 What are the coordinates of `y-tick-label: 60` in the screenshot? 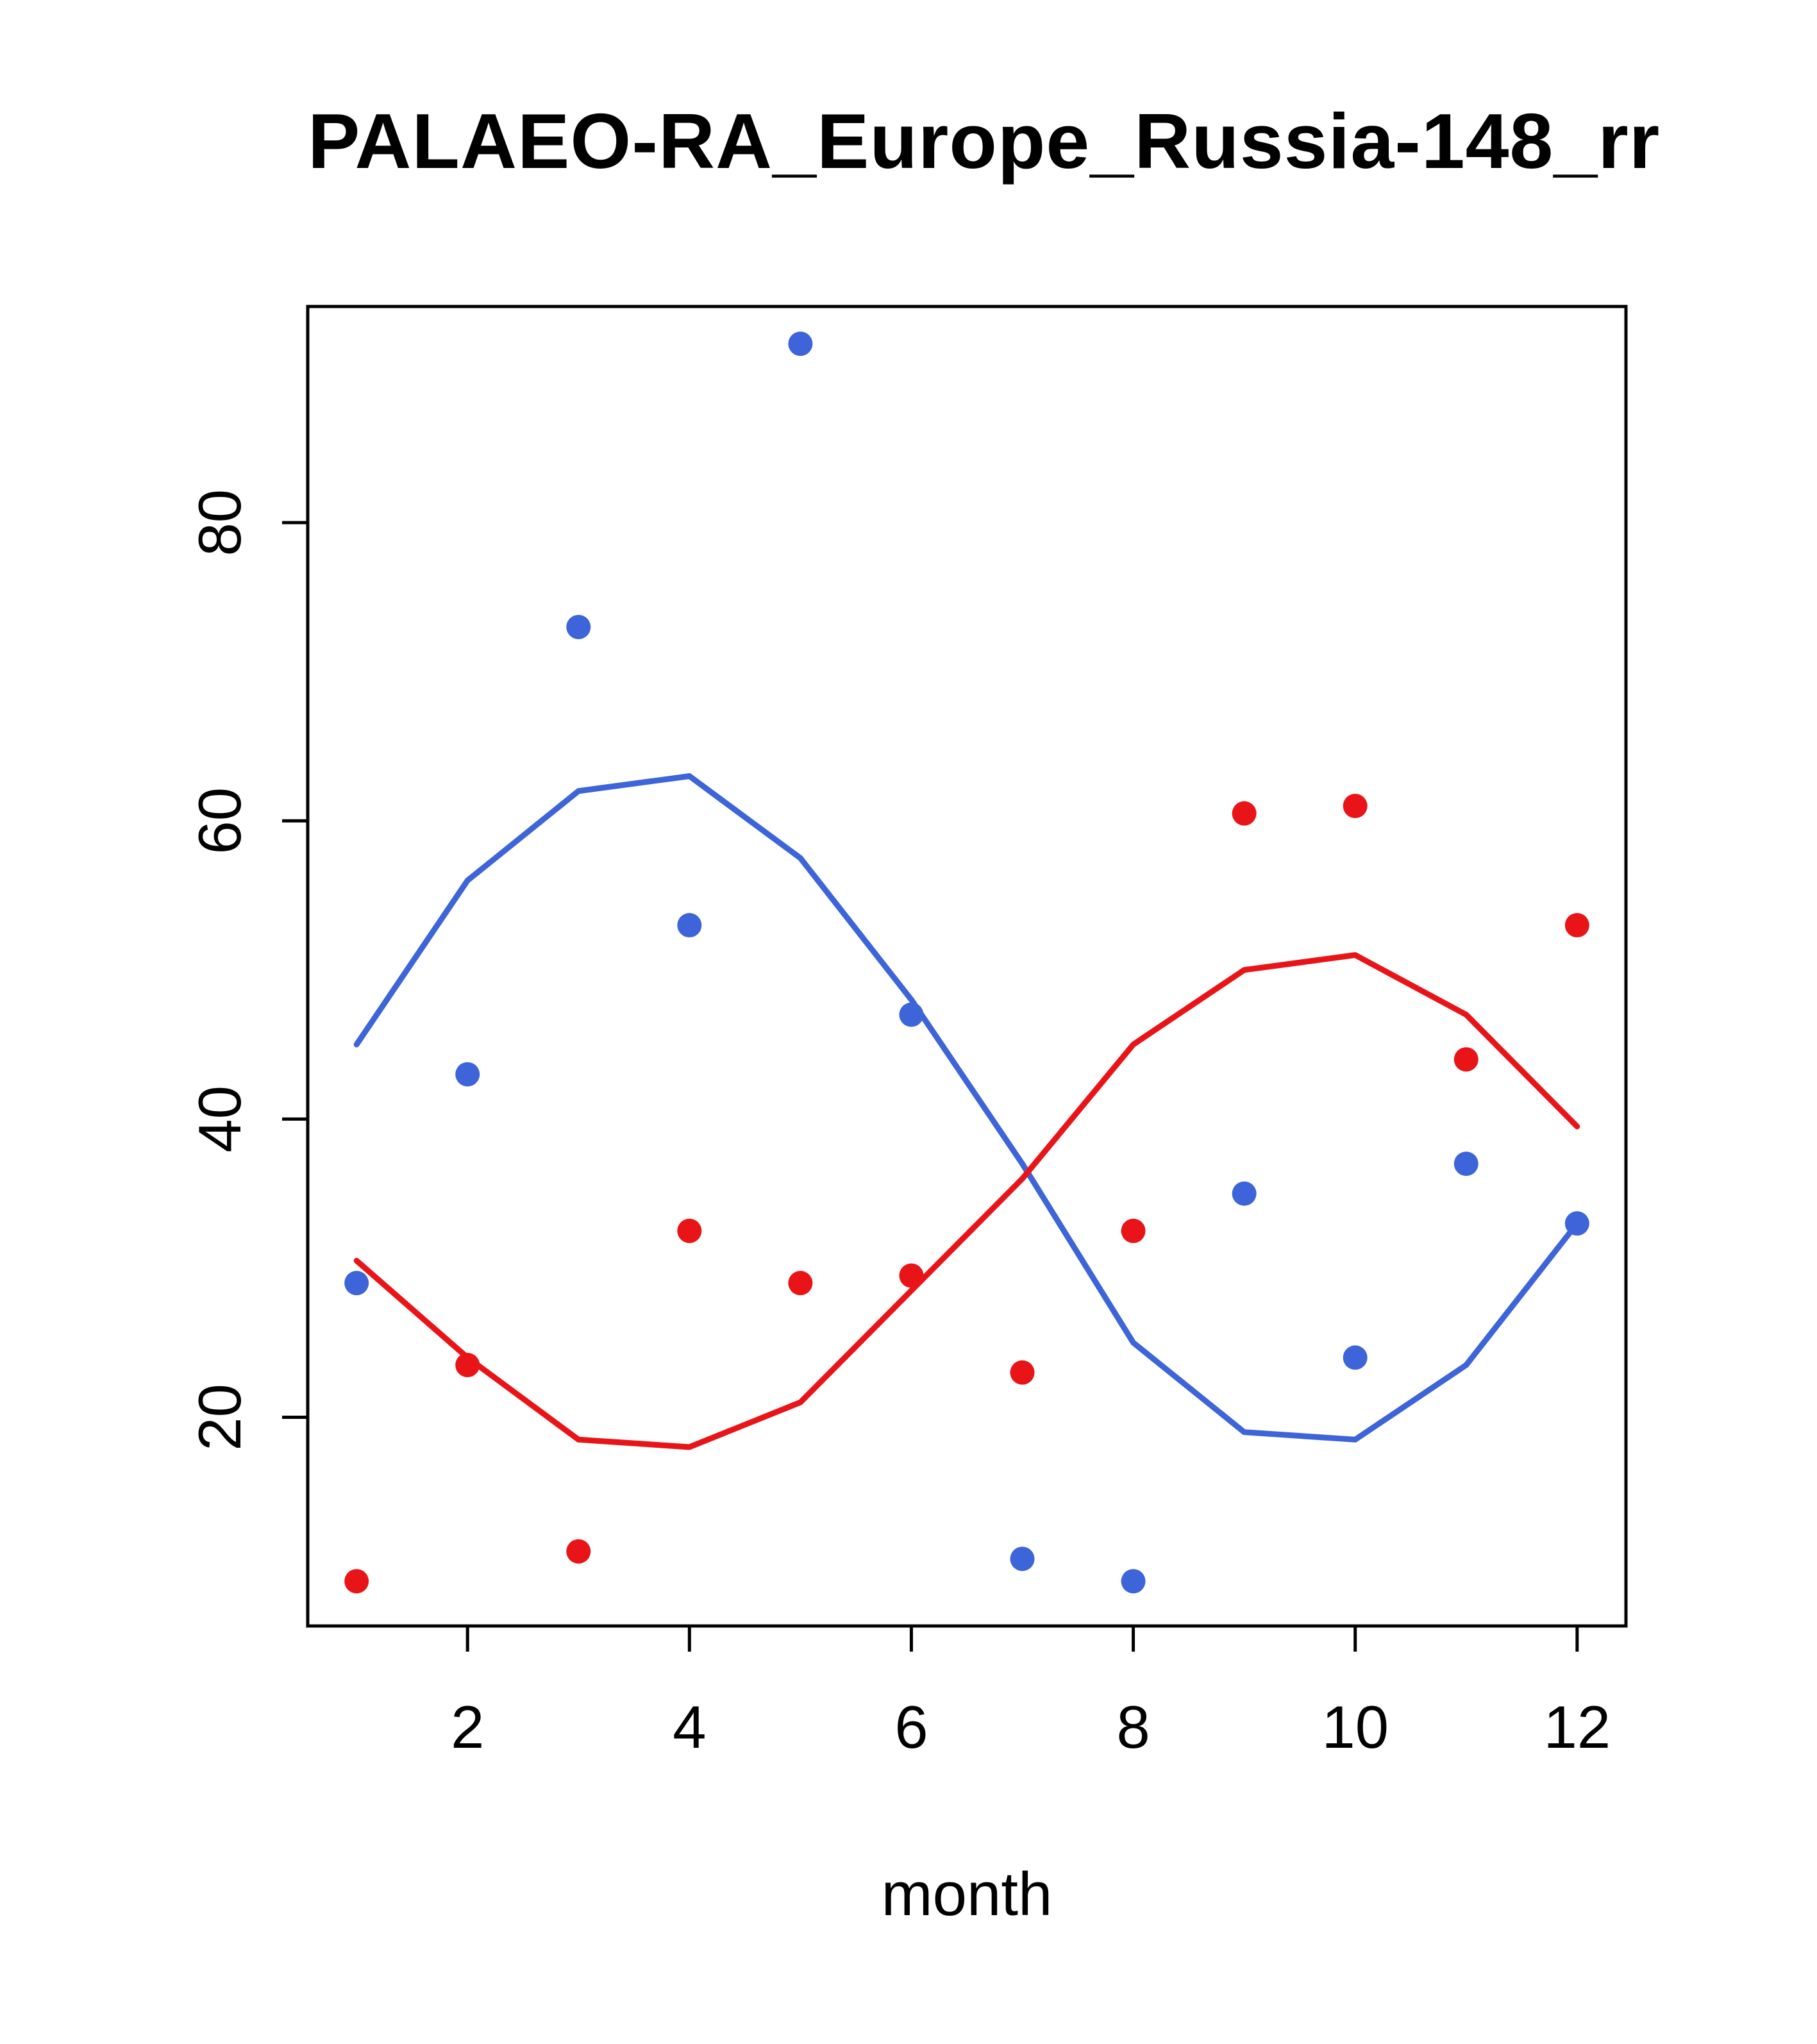 It's located at (220, 821).